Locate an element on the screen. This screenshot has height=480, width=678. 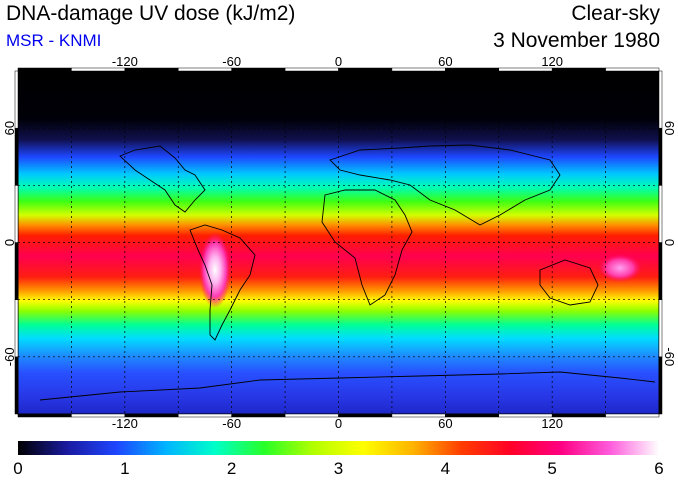
lon-label-bottom: 0 is located at coordinates (338, 423).